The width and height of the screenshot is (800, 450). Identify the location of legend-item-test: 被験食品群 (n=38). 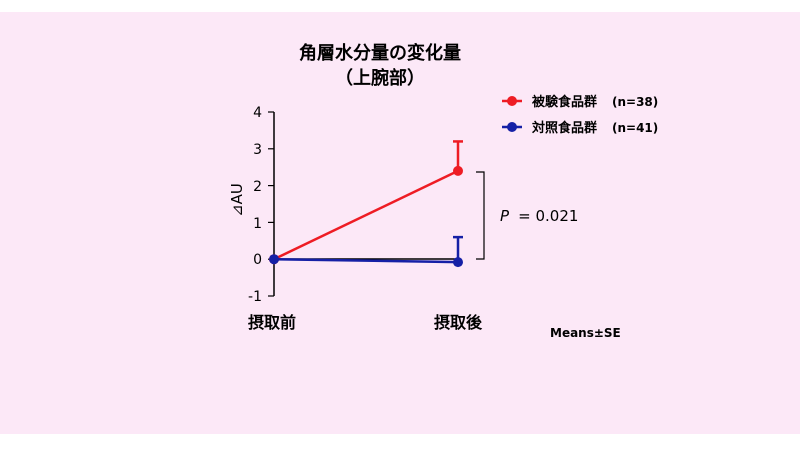
(580, 102).